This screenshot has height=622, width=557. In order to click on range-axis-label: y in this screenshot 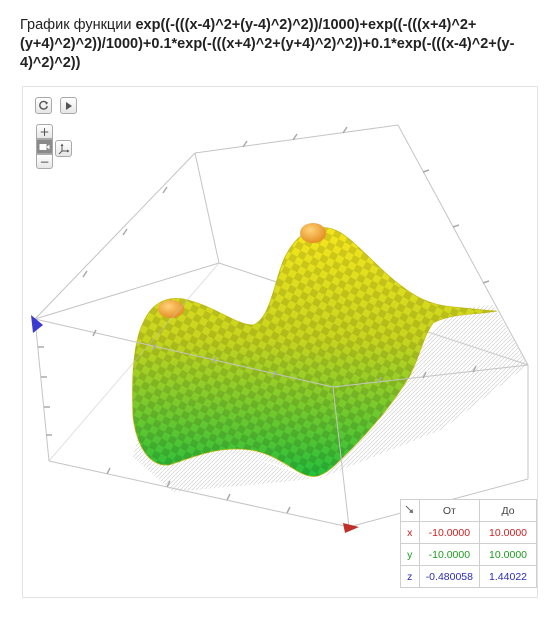, I will do `click(410, 554)`.